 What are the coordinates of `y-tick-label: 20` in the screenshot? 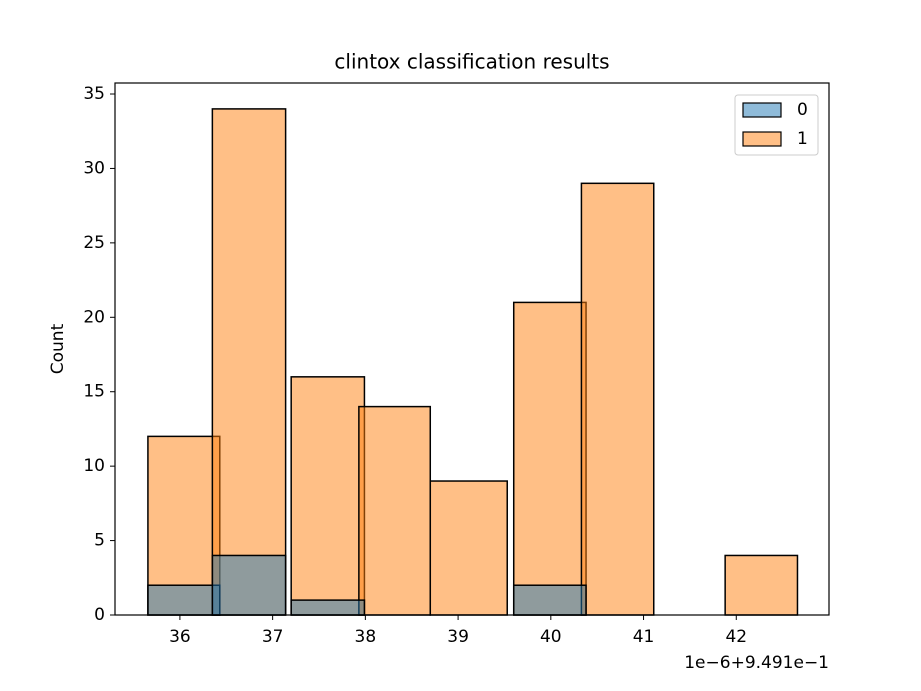 It's located at (94, 317).